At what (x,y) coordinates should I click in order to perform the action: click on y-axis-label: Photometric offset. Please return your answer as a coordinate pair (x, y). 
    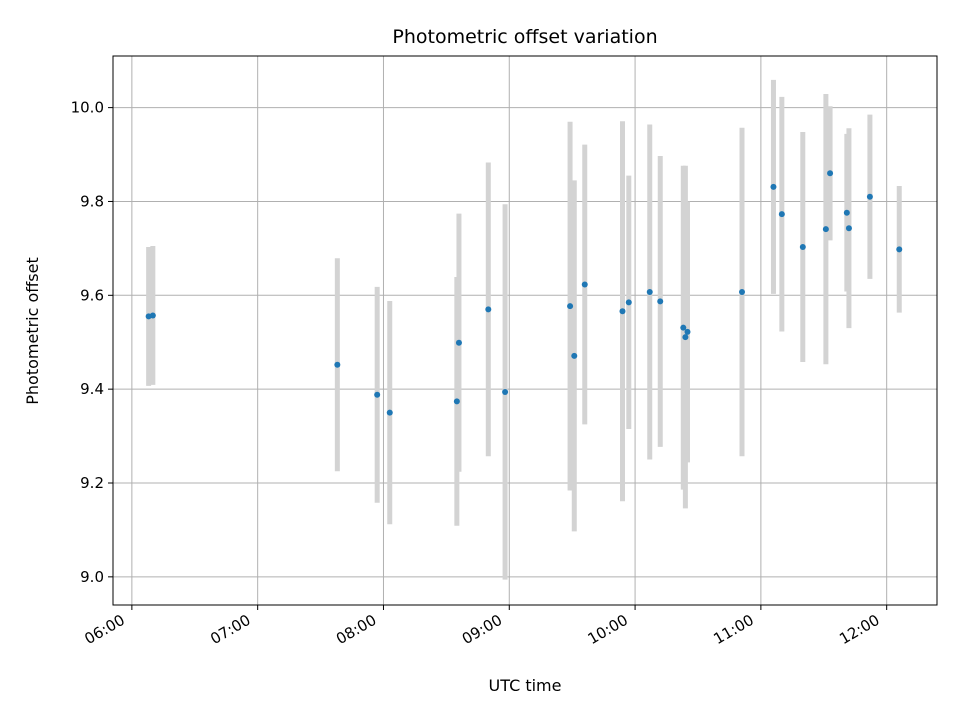
    Looking at the image, I should click on (32, 331).